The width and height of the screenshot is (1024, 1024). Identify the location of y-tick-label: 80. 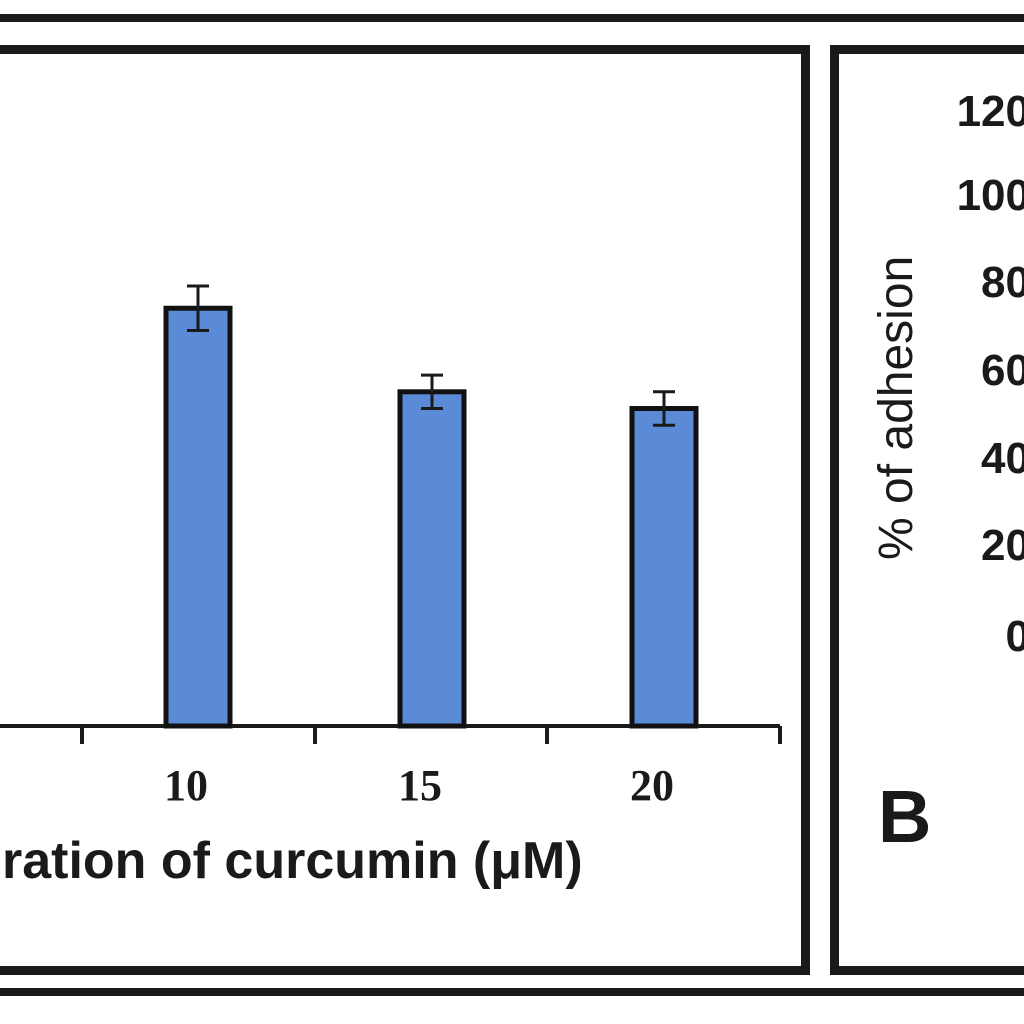
(1002, 282).